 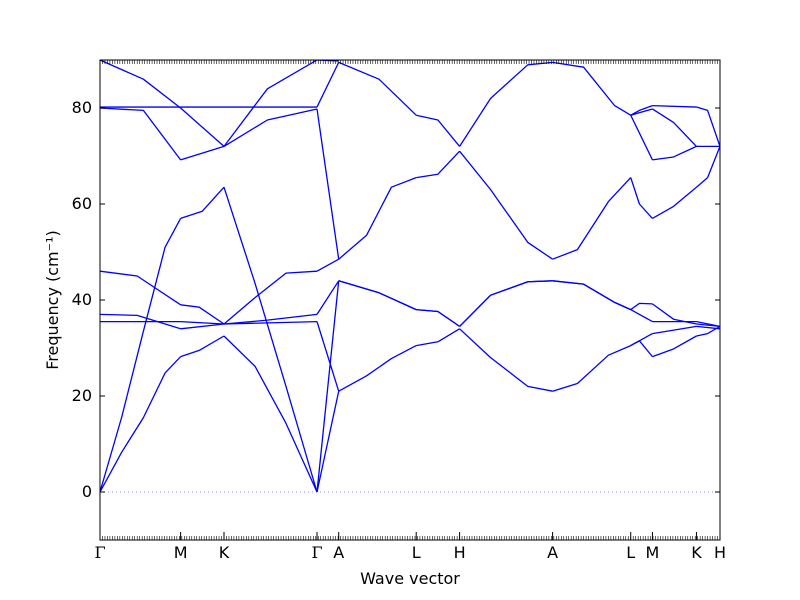 I want to click on x-axis-label: Wave vector, so click(x=410, y=578).